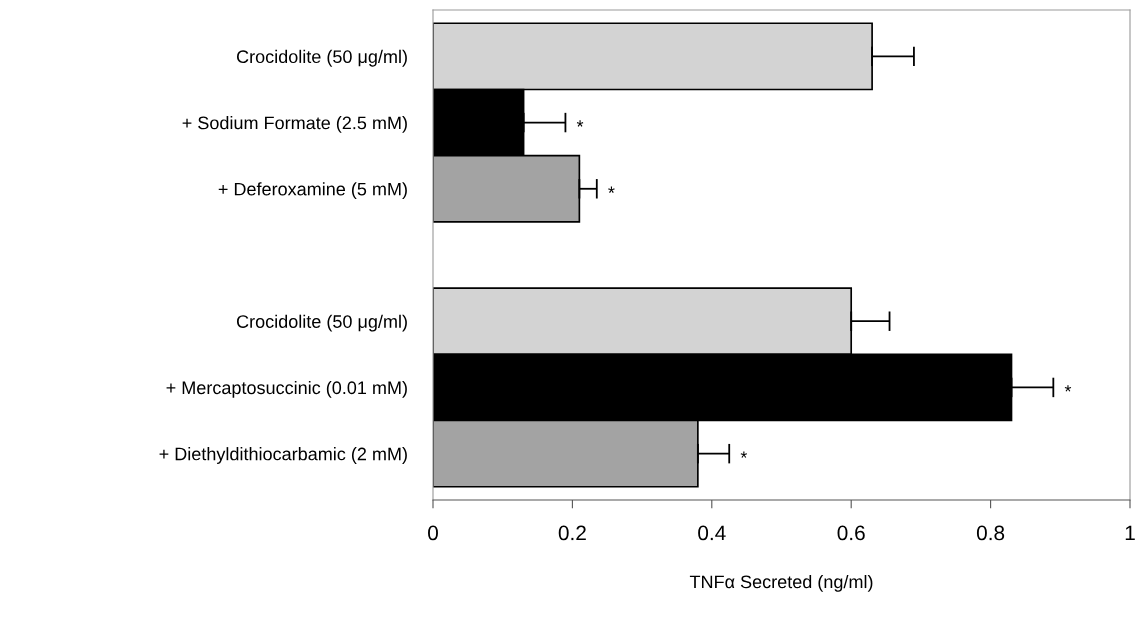 This screenshot has height=623, width=1146. Describe the element at coordinates (312, 191) in the screenshot. I see `y-tick-label: + Deferoxamine (5 mM)` at that location.